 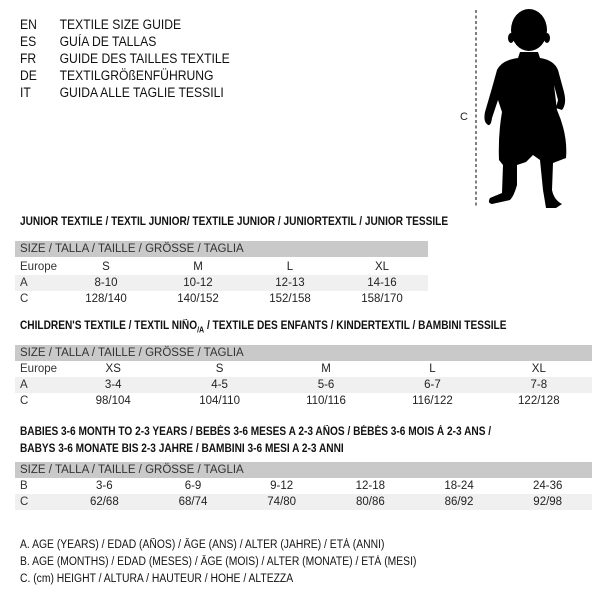 What do you see at coordinates (382, 283) in the screenshot?
I see `table-cell: 14-16` at bounding box center [382, 283].